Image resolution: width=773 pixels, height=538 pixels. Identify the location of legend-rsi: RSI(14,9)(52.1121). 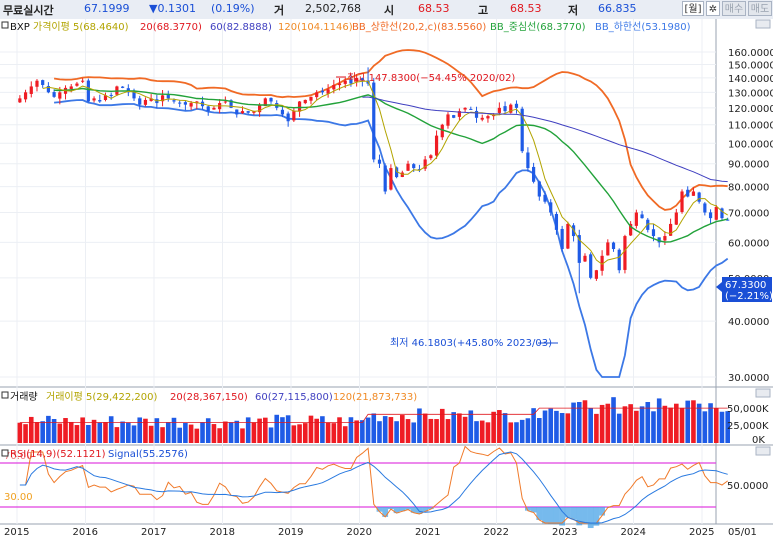
(58, 454).